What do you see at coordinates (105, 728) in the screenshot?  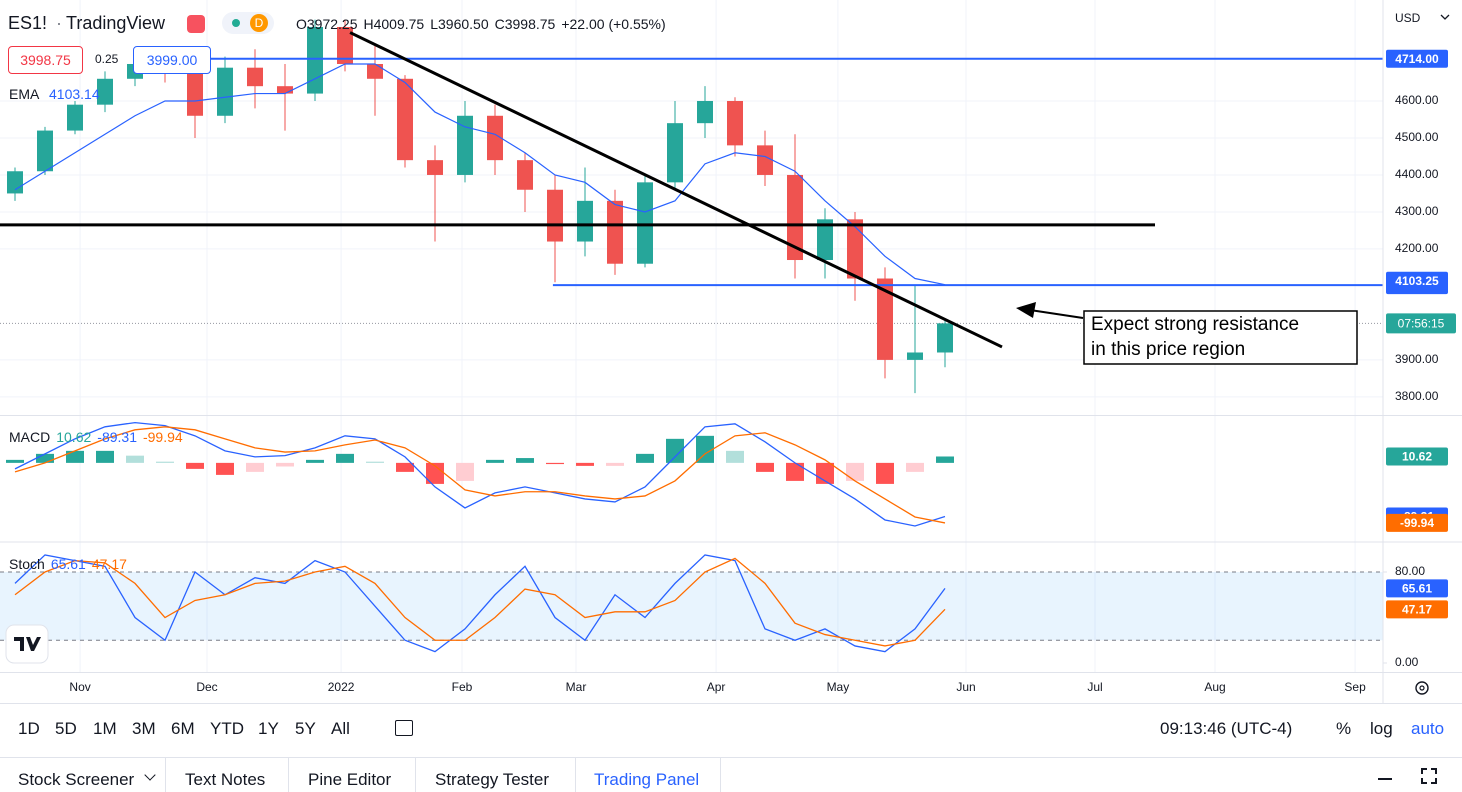 I see `range-button: 1M` at bounding box center [105, 728].